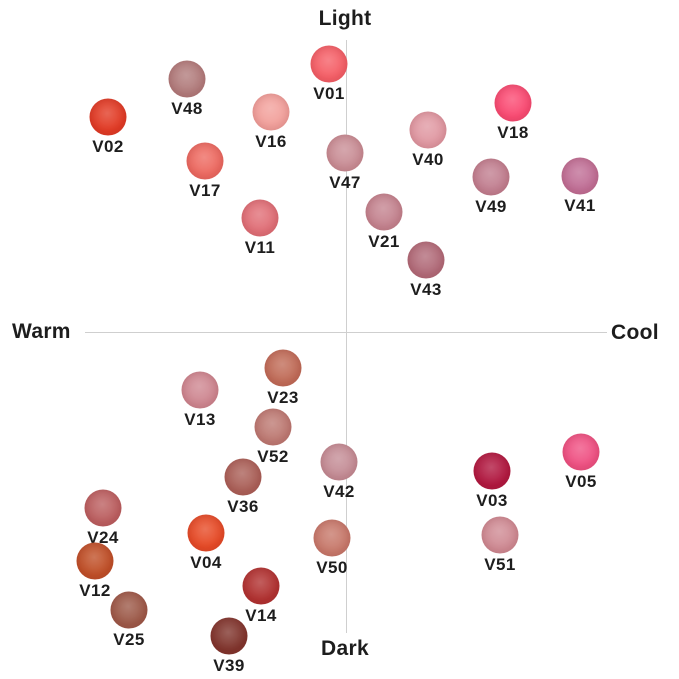  Describe the element at coordinates (339, 491) in the screenshot. I see `shade-label-v42: V42` at that location.